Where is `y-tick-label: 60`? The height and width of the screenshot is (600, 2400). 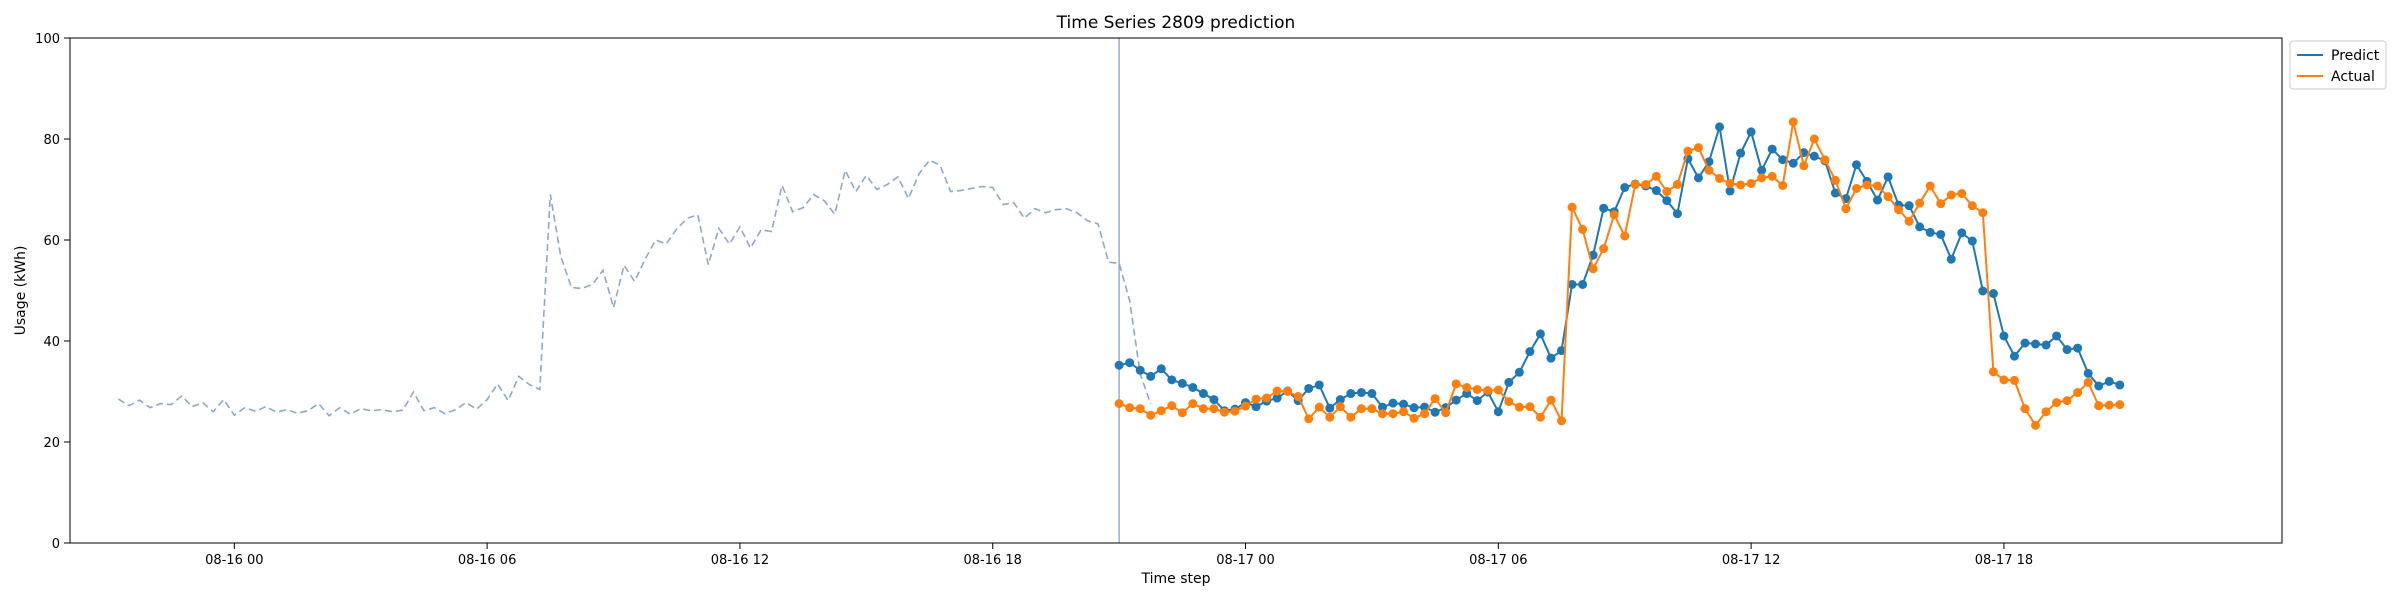 y-tick-label: 60 is located at coordinates (51, 241).